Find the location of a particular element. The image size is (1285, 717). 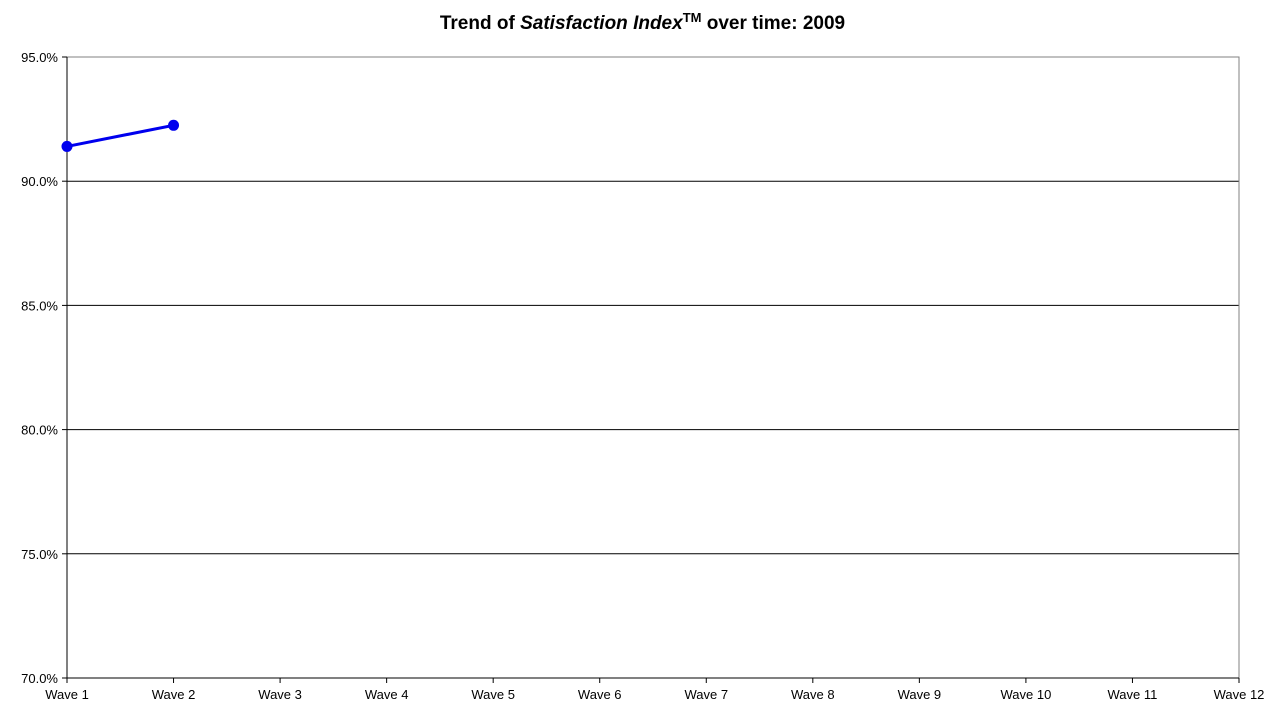

series-layer is located at coordinates (120, 135).